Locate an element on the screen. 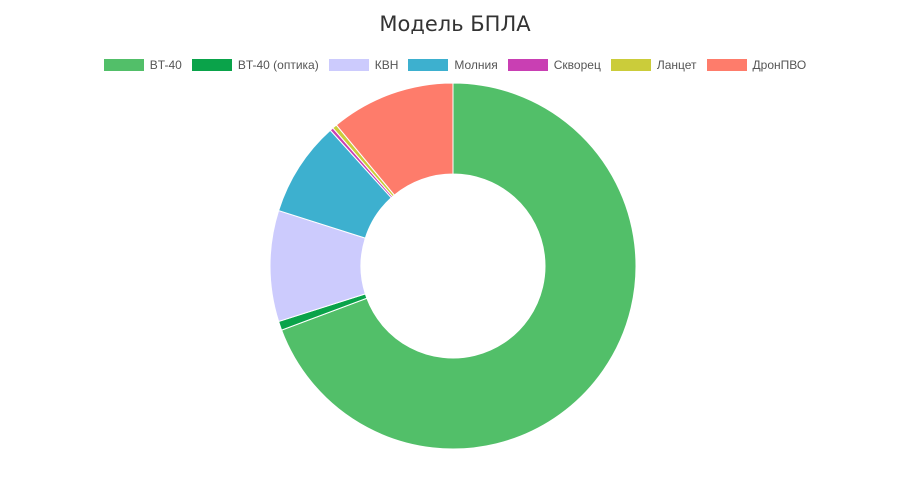 The image size is (910, 477). legend-label: BT-40 is located at coordinates (165, 65).